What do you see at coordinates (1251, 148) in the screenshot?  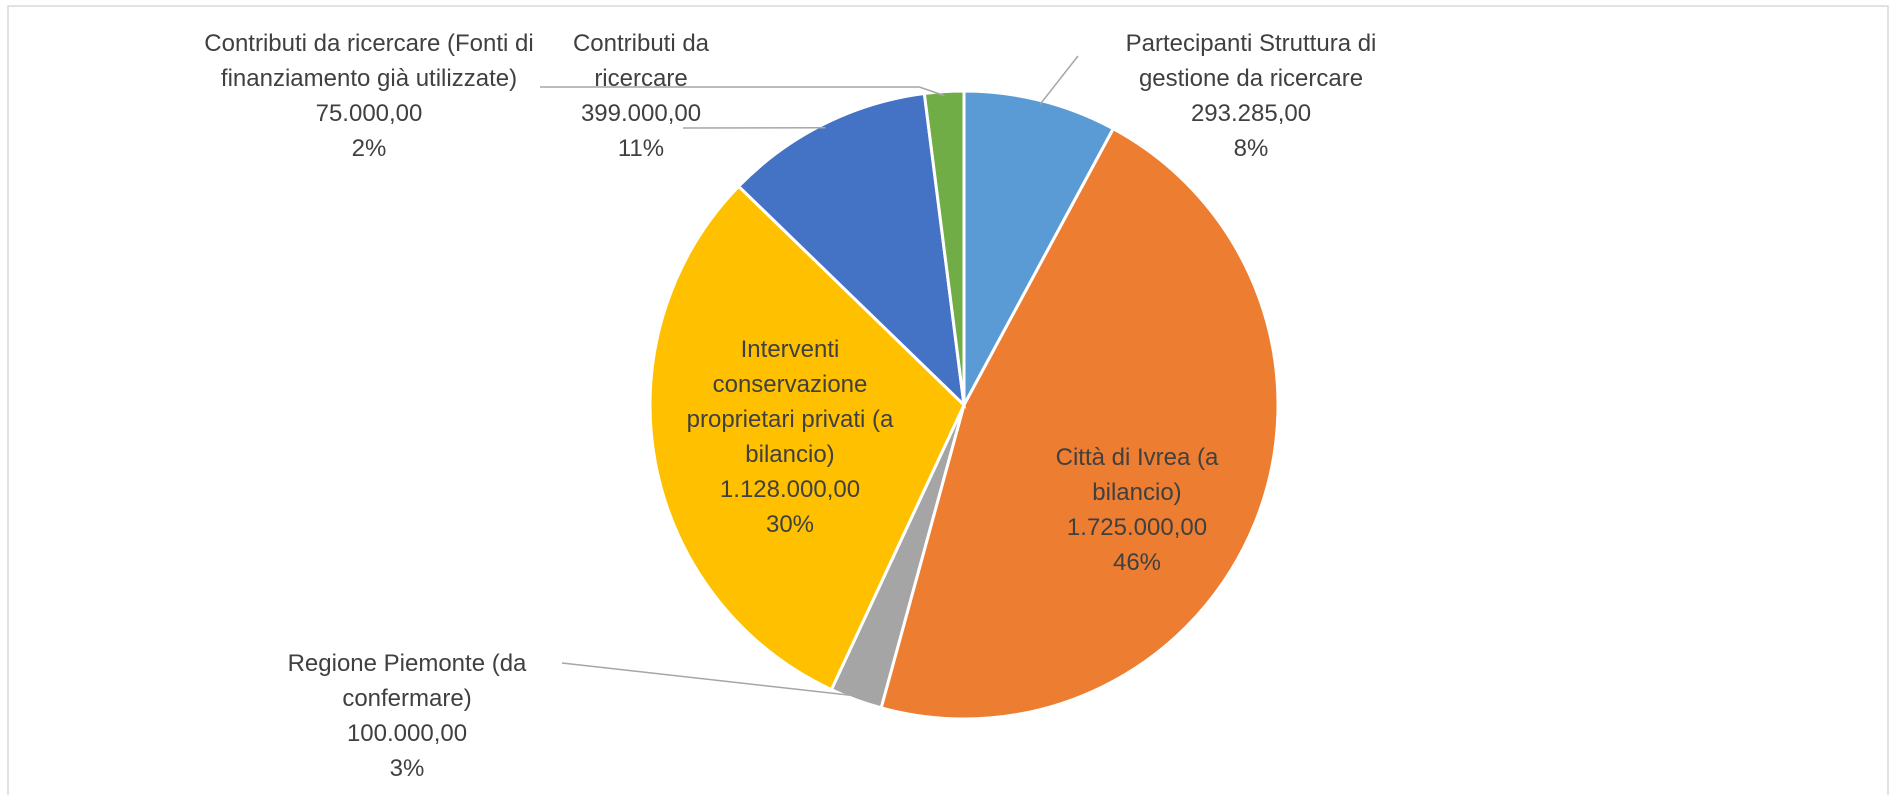 I see `label-percent: 8%` at bounding box center [1251, 148].